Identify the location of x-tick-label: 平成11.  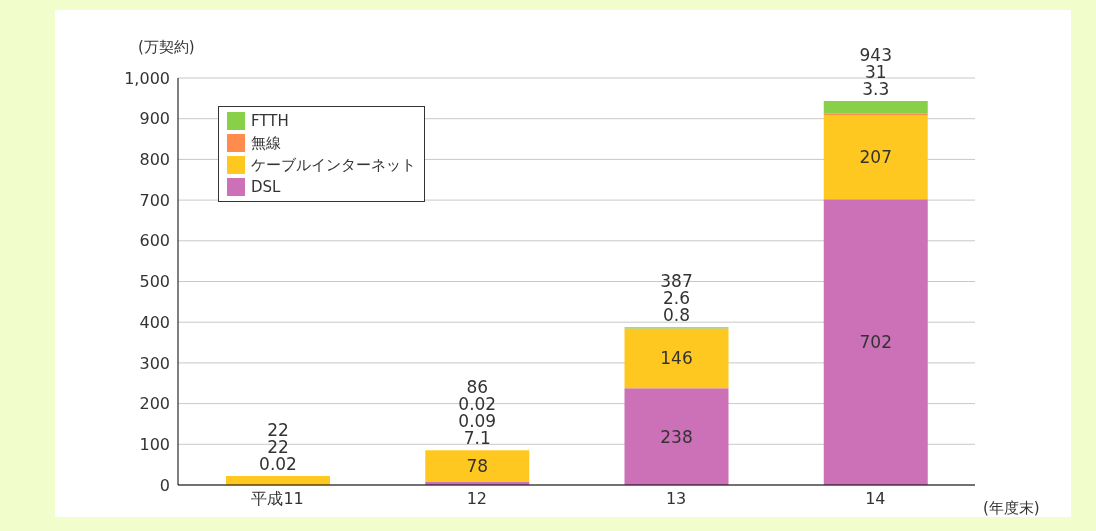
(277, 499).